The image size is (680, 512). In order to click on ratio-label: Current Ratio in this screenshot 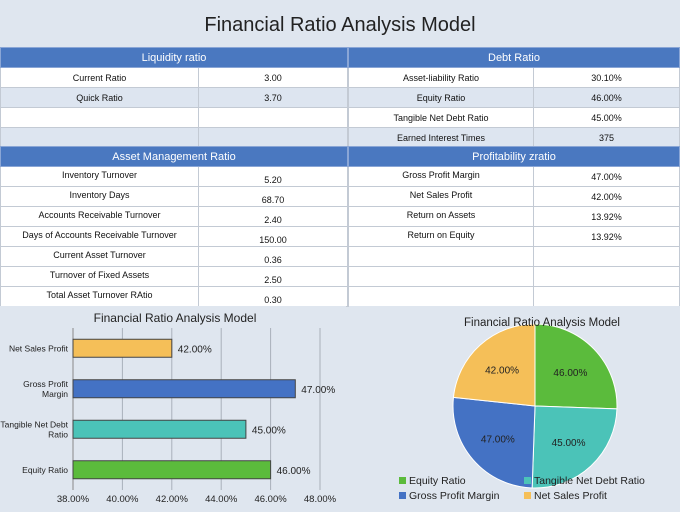, I will do `click(99, 77)`.